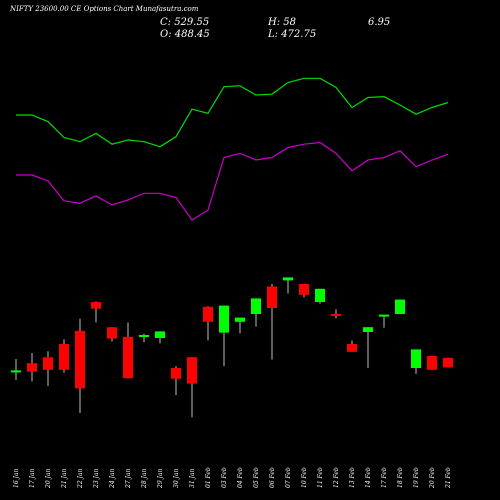  What do you see at coordinates (336, 477) in the screenshot?
I see `x-tick-label: 12 Feb` at bounding box center [336, 477].